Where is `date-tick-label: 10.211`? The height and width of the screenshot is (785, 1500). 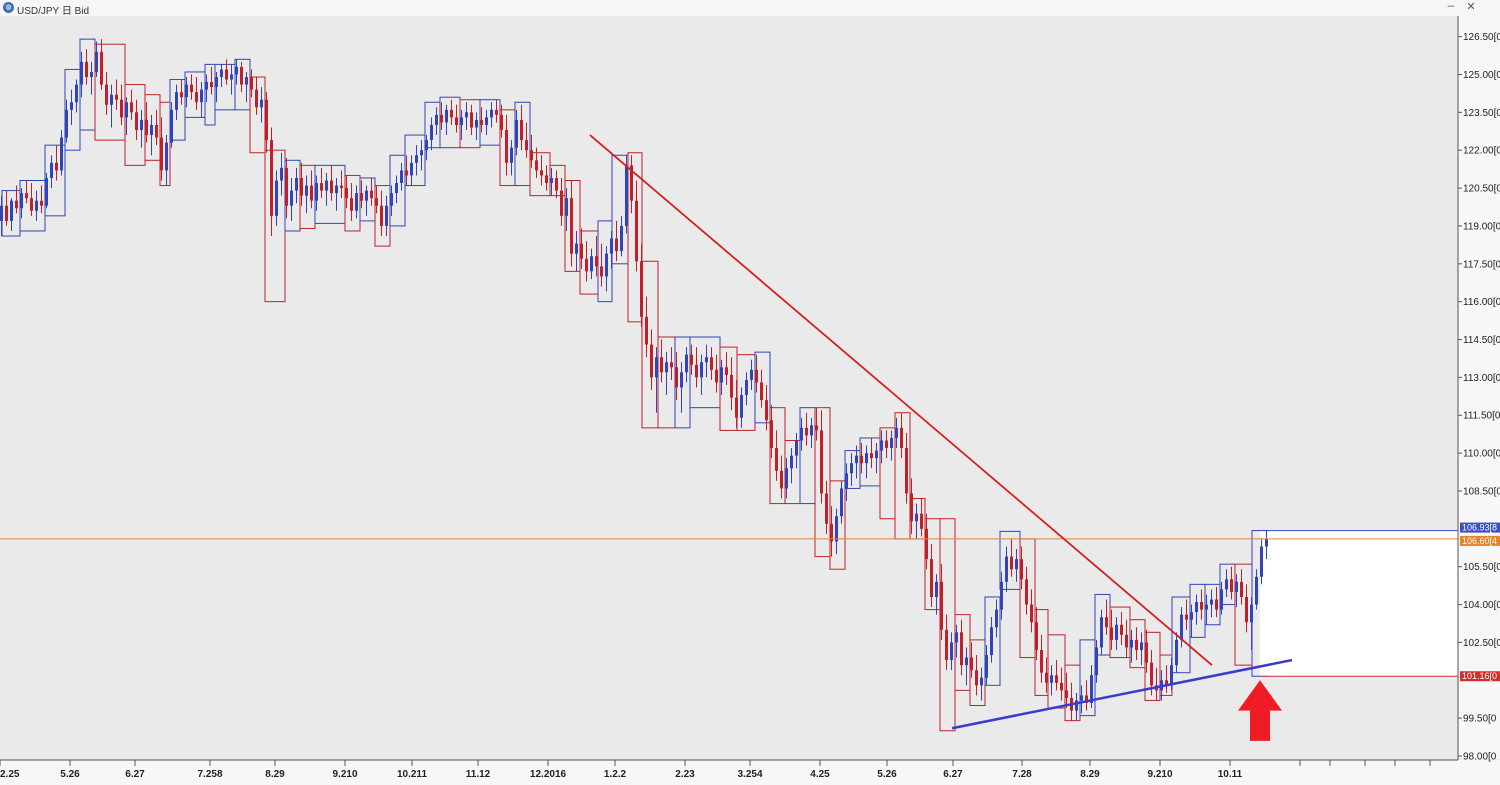 date-tick-label: 10.211 is located at coordinates (412, 774).